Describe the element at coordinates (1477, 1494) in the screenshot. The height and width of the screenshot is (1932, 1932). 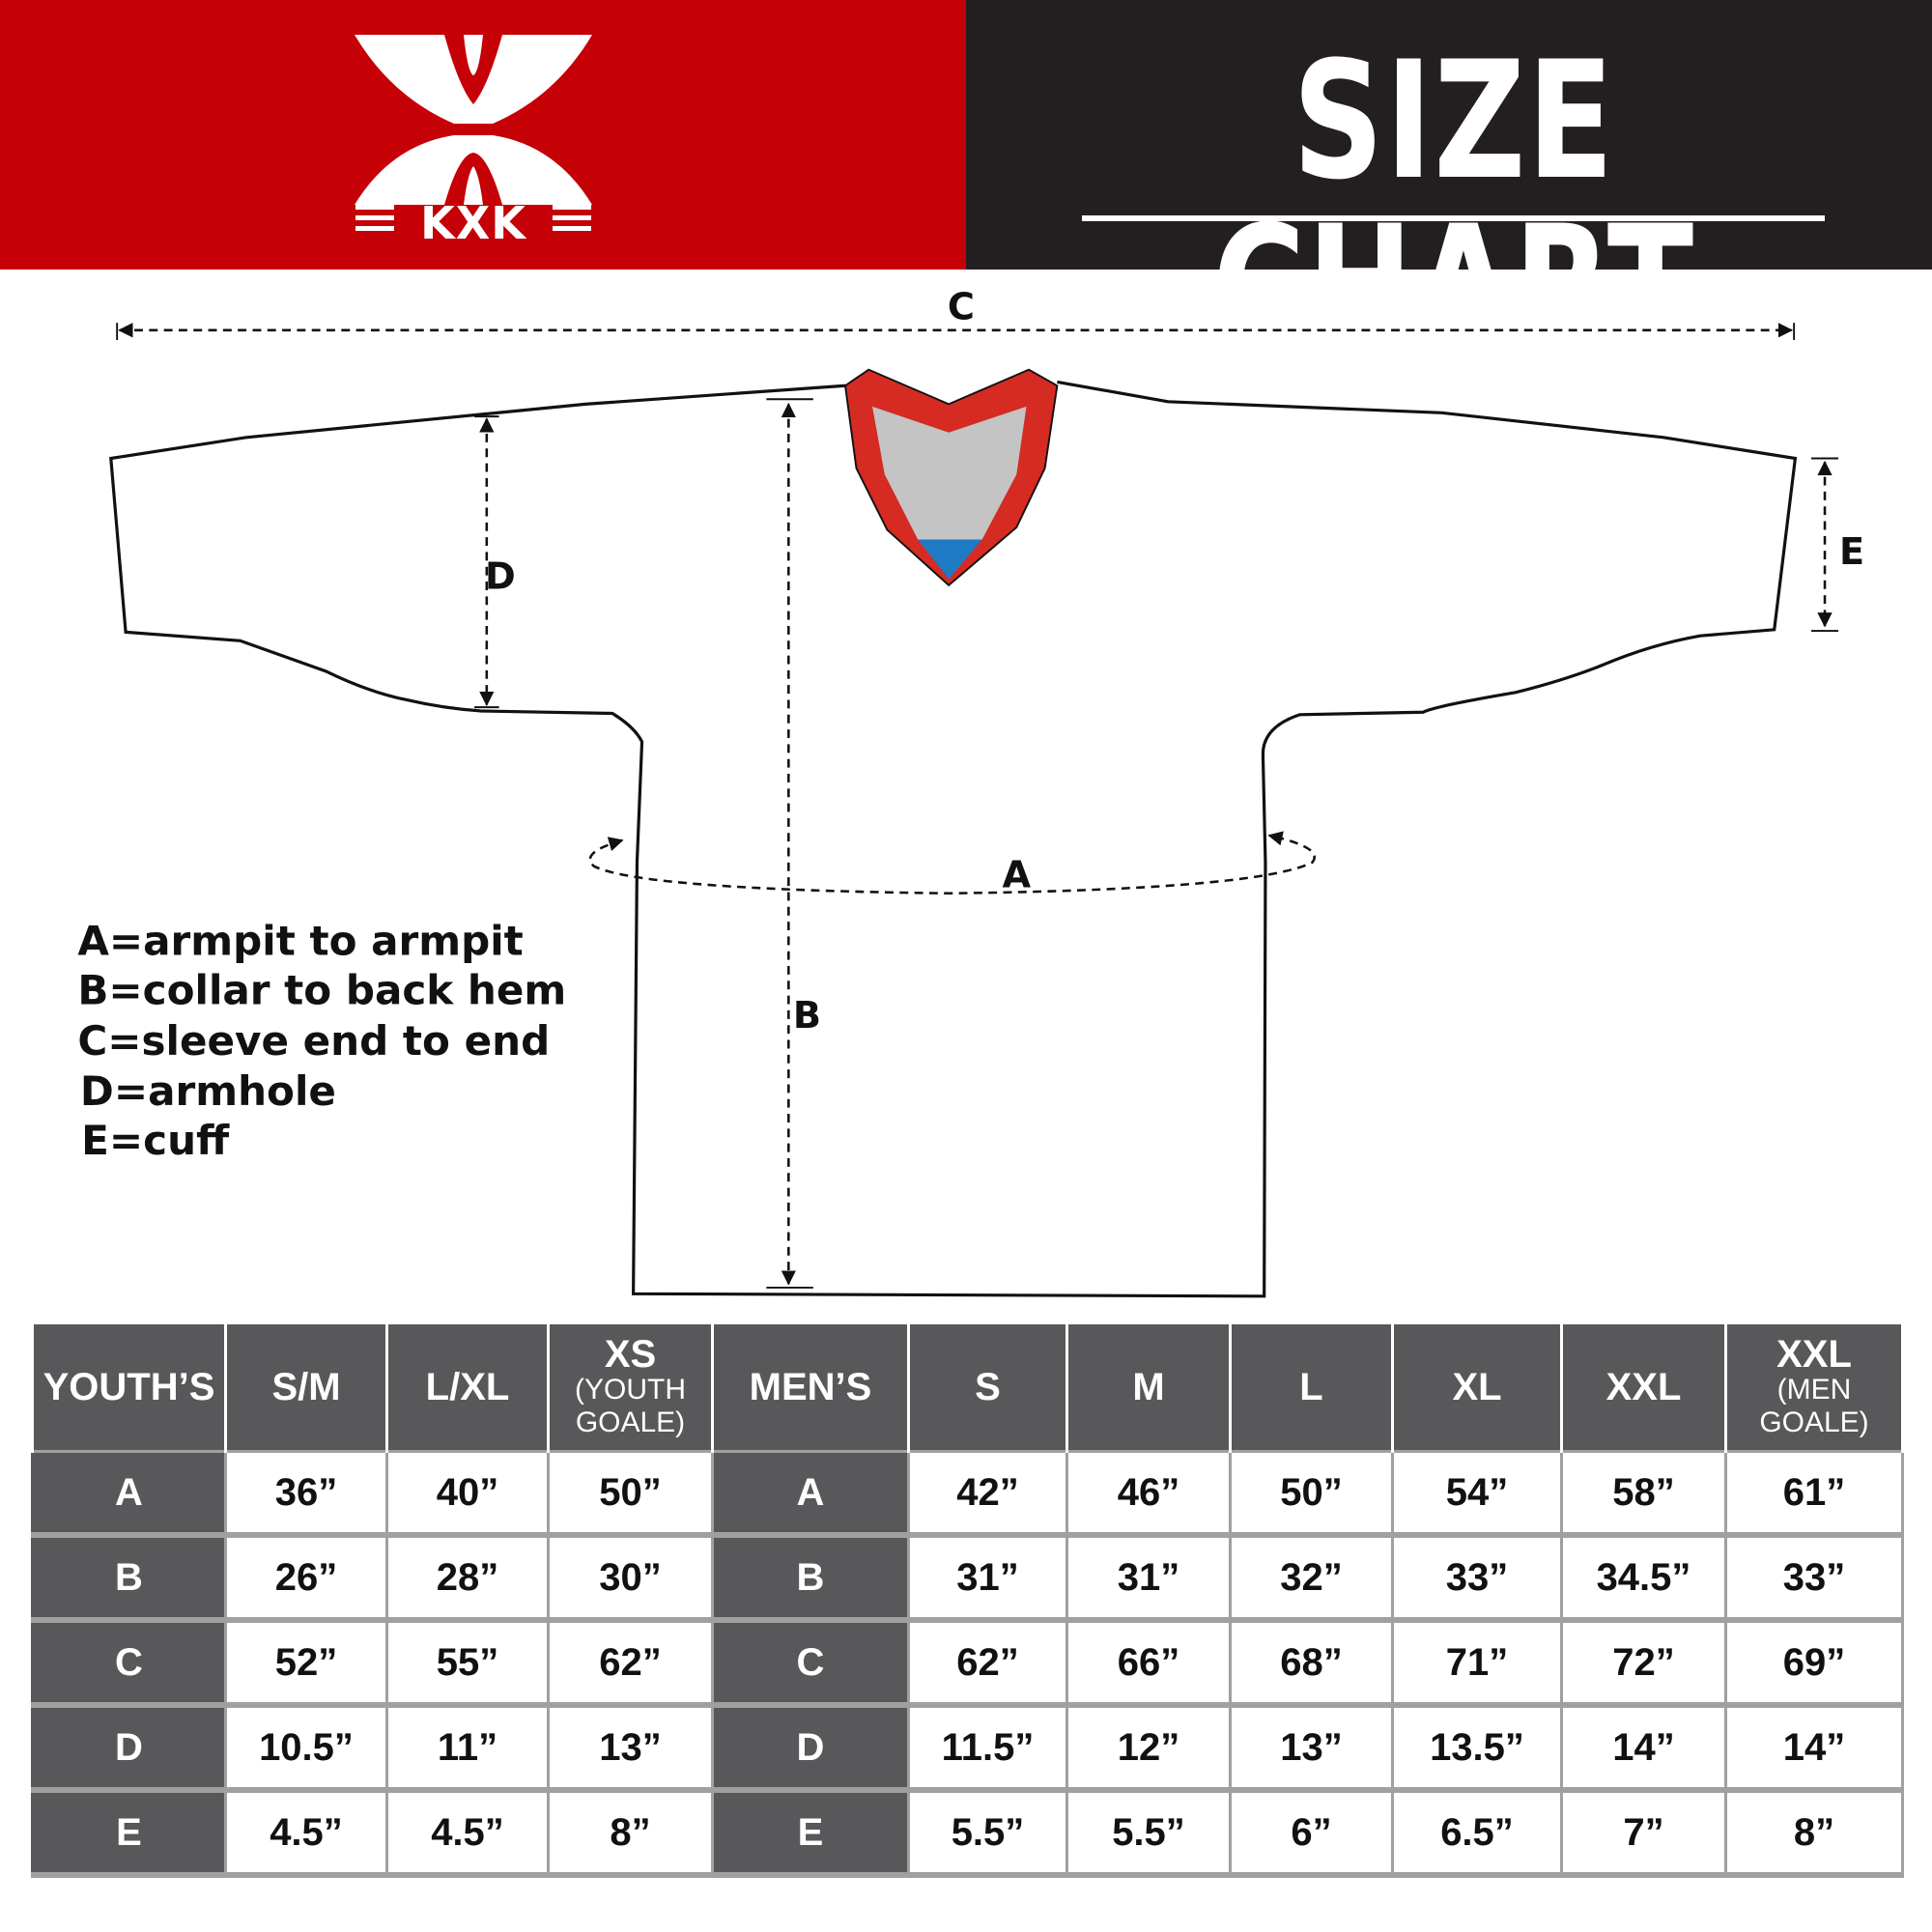
I see `measurement-value: 54”` at that location.